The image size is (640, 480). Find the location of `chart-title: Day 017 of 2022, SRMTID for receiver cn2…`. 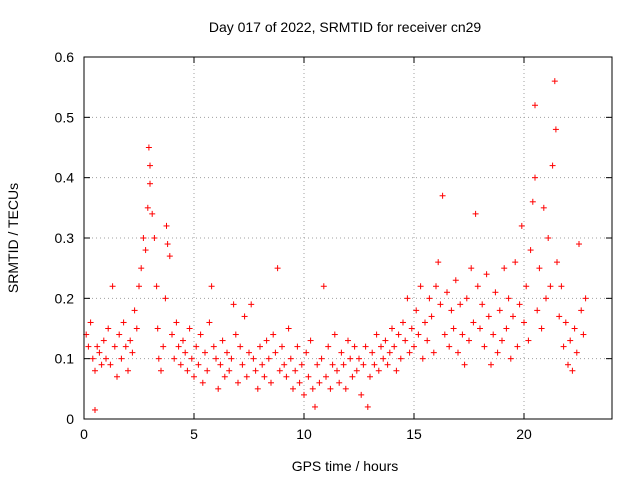

chart-title: Day 017 of 2022, SRMTID for receiver cn2… is located at coordinates (345, 27).